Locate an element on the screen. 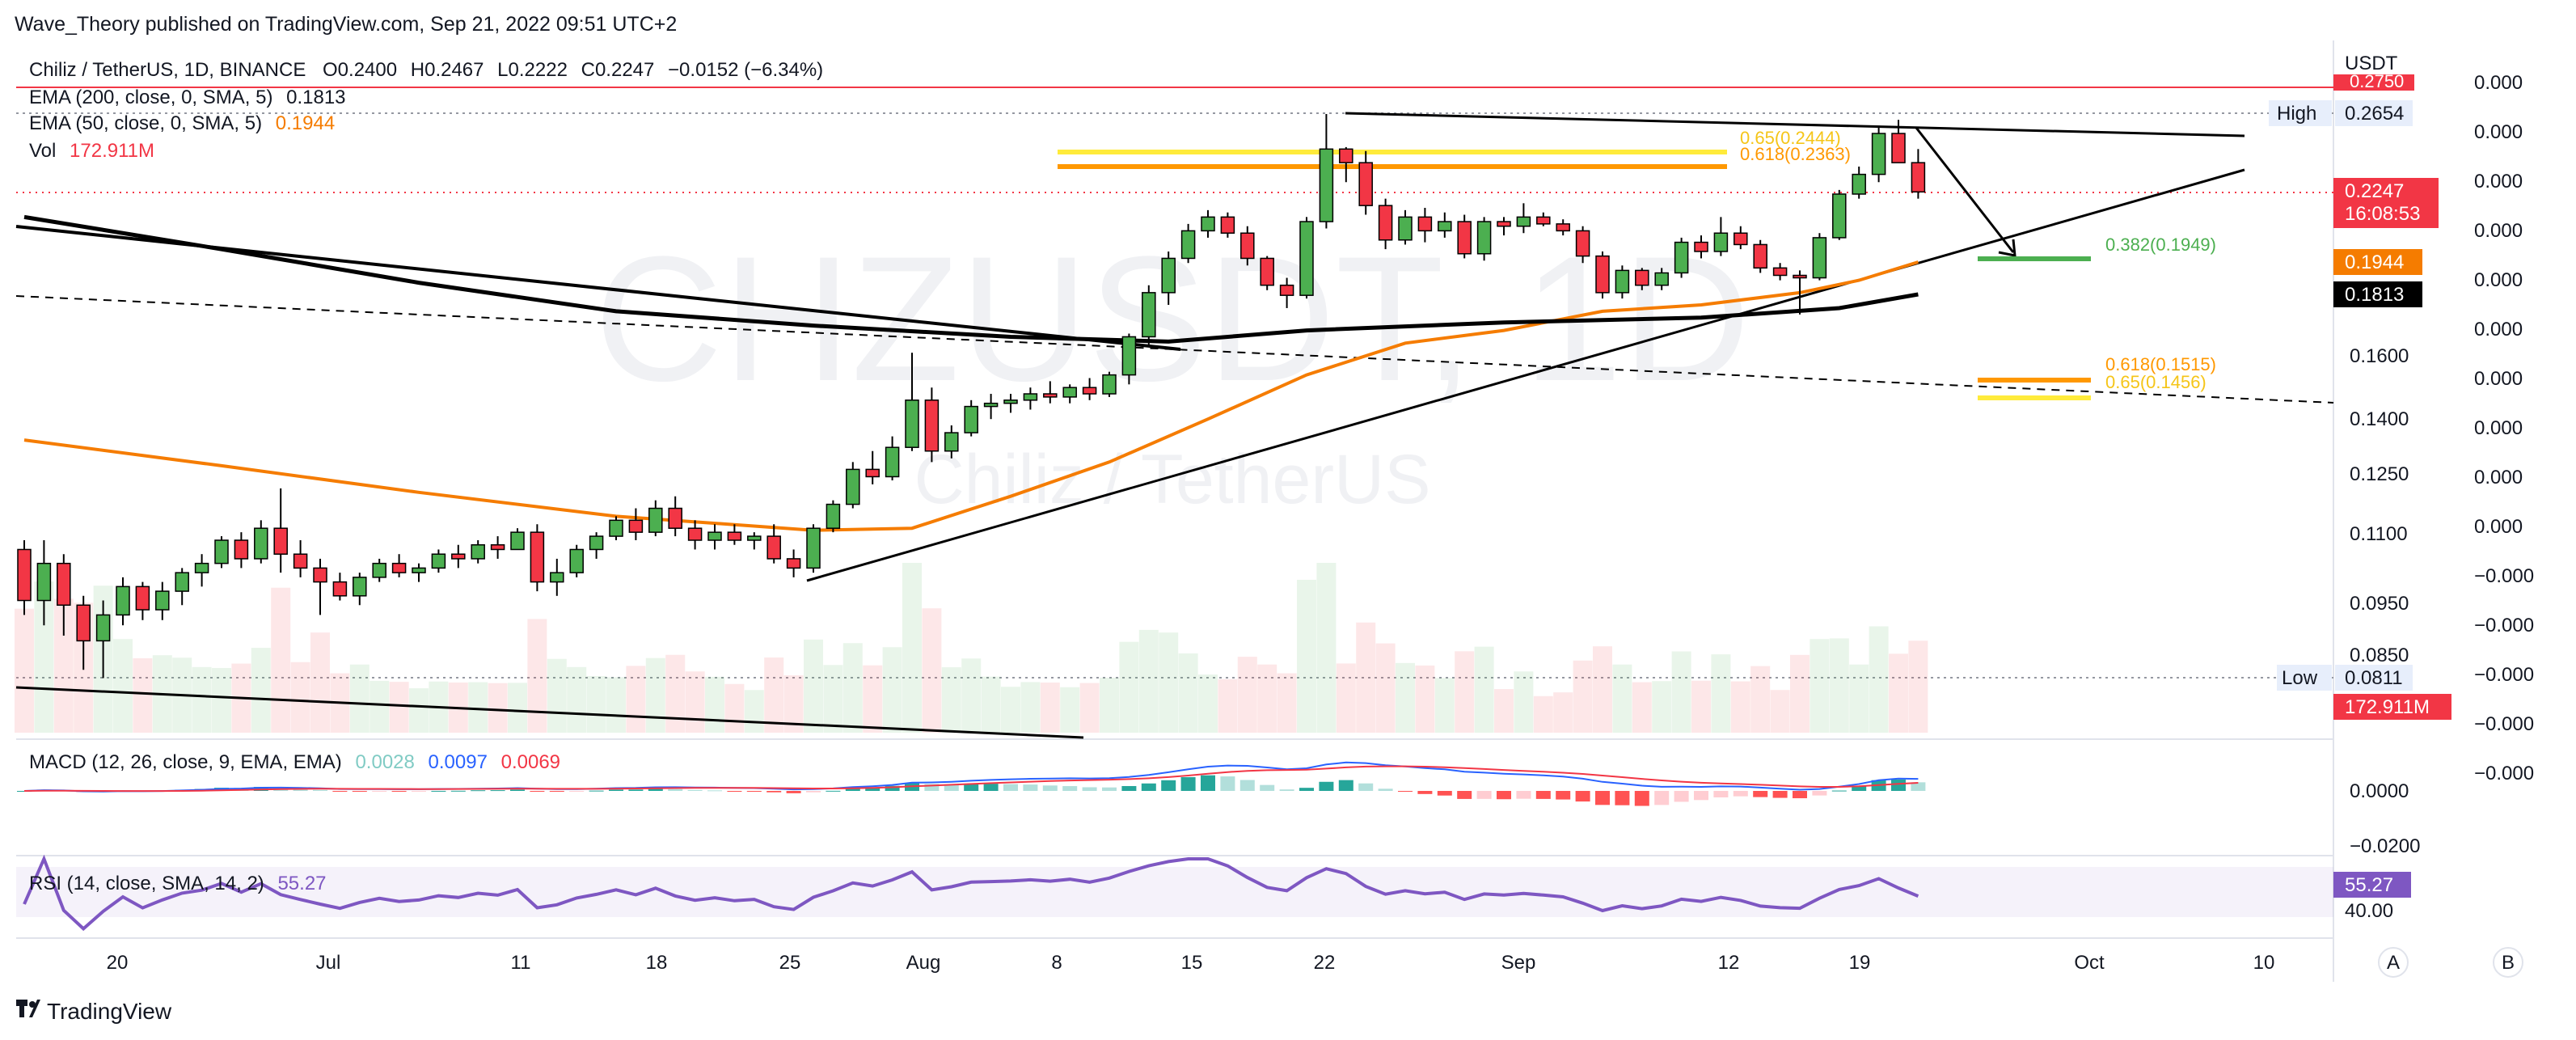 Image resolution: width=2576 pixels, height=1040 pixels. time-axis-label: 25 is located at coordinates (790, 963).